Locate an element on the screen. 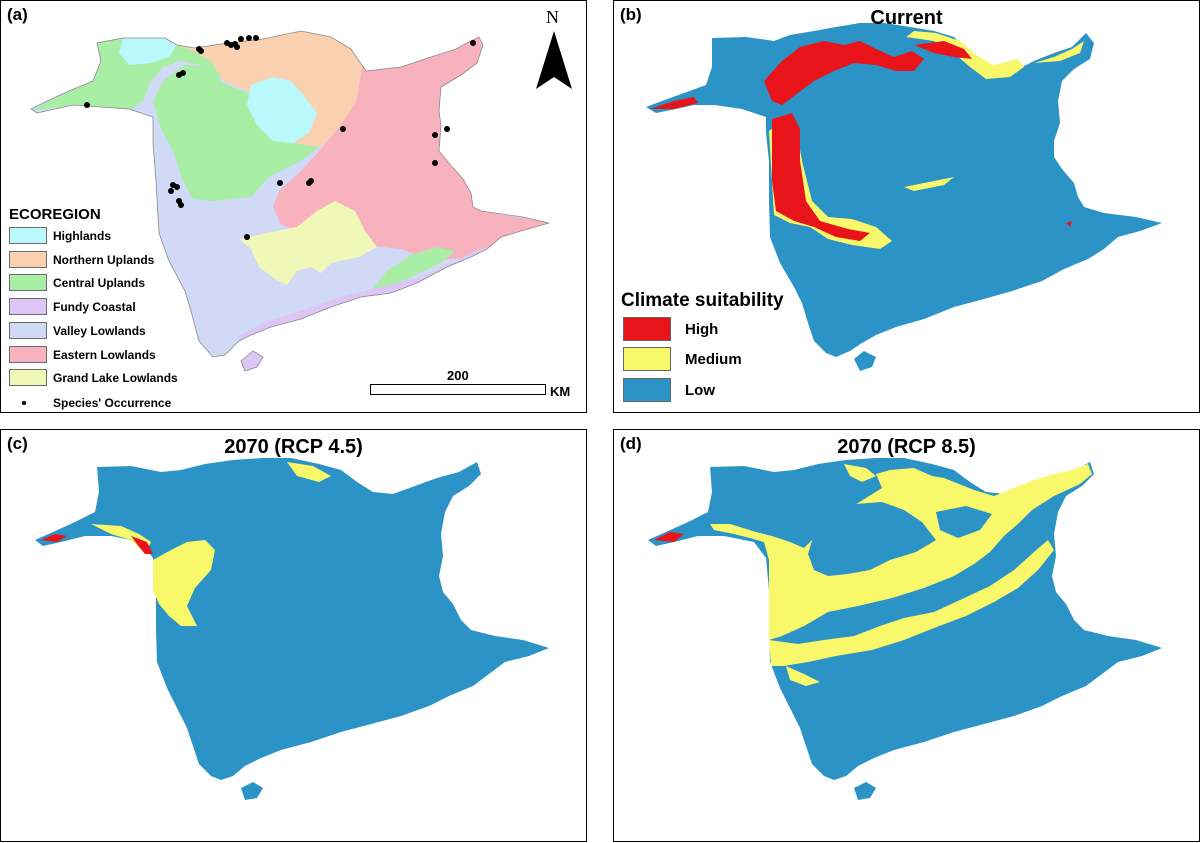  panel-a-label: (a) is located at coordinates (17, 14).